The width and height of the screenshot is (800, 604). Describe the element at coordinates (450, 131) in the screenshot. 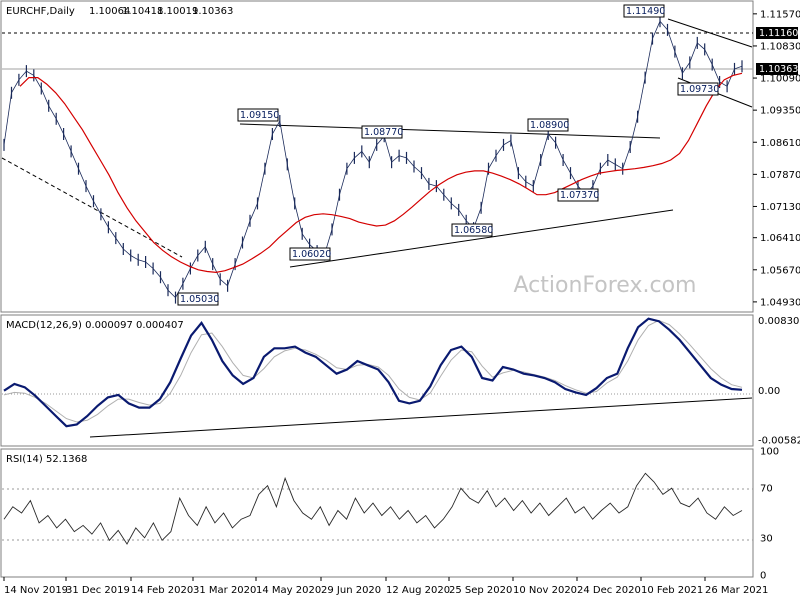

I see `upper-channel-line` at that location.